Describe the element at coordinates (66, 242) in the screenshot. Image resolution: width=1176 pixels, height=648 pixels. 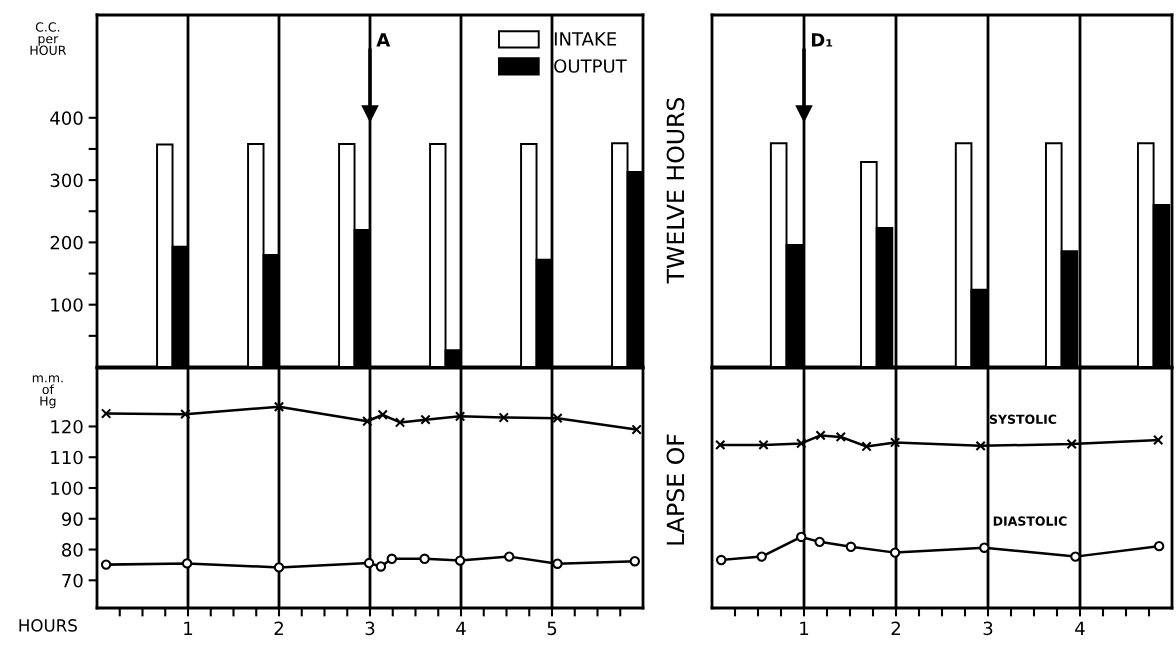
I see `y-tick-label: 200` at that location.